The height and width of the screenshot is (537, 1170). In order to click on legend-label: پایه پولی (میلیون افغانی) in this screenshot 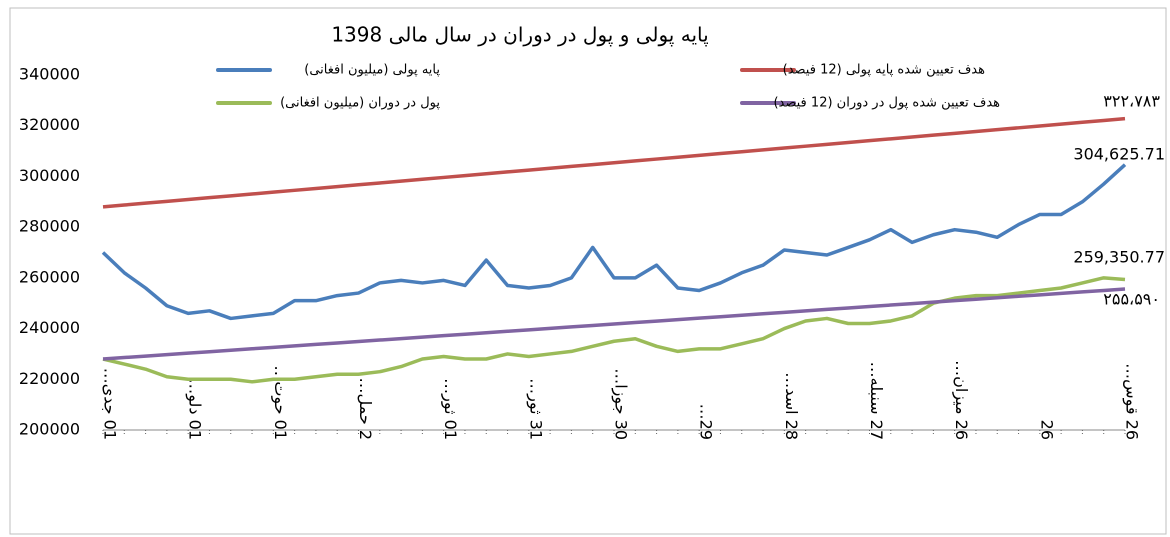, I will do `click(372, 70)`.